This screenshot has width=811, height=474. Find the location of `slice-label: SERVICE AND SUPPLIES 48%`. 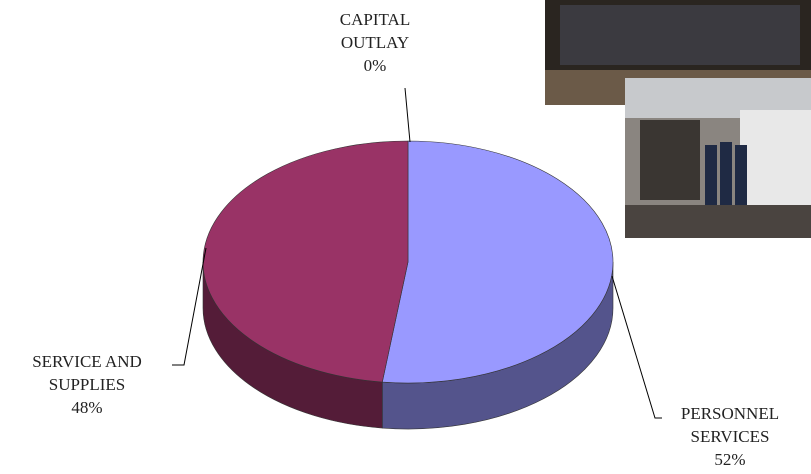

slice-label: SERVICE AND SUPPLIES 48% is located at coordinates (87, 384).